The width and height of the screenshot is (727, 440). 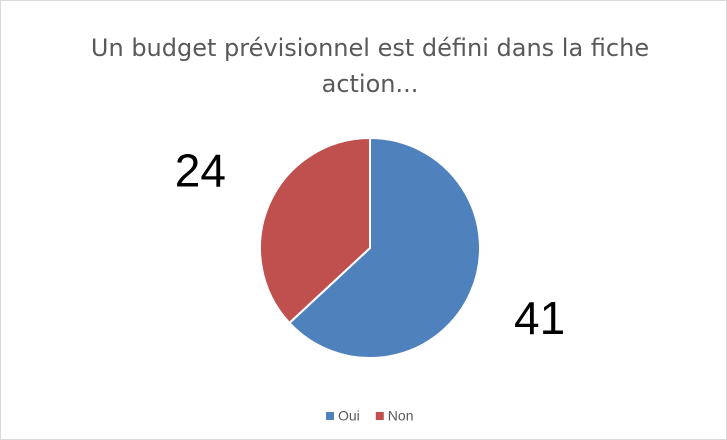 What do you see at coordinates (401, 416) in the screenshot?
I see `legend-label: Non` at bounding box center [401, 416].